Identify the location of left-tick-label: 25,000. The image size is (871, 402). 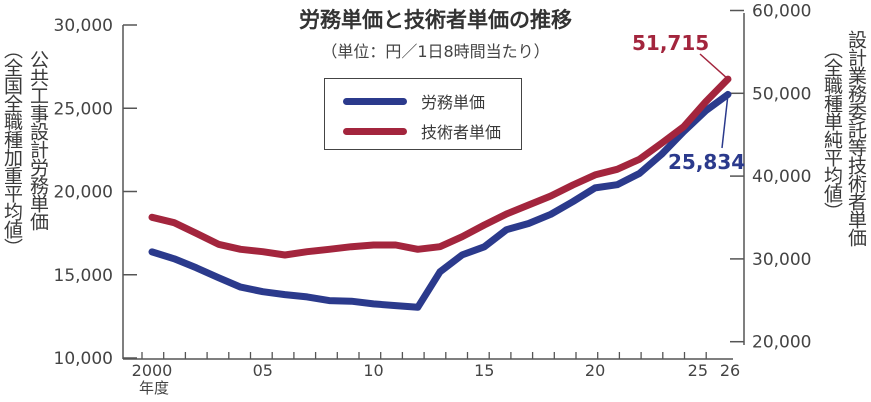
(83, 109).